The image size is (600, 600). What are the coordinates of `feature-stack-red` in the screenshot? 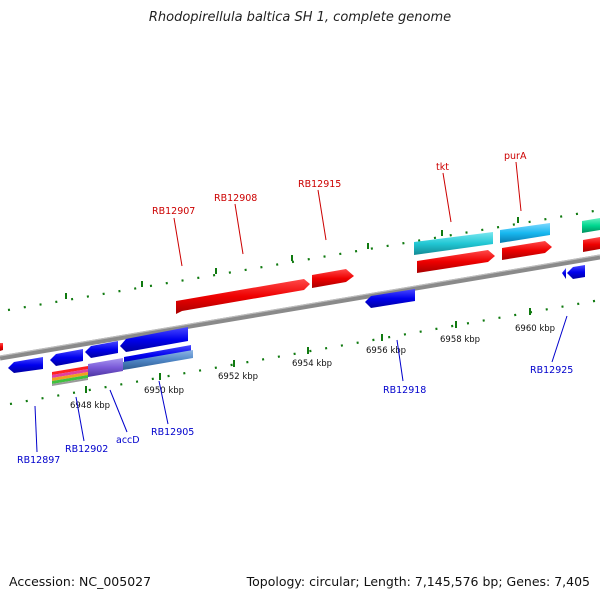 It's located at (70, 370).